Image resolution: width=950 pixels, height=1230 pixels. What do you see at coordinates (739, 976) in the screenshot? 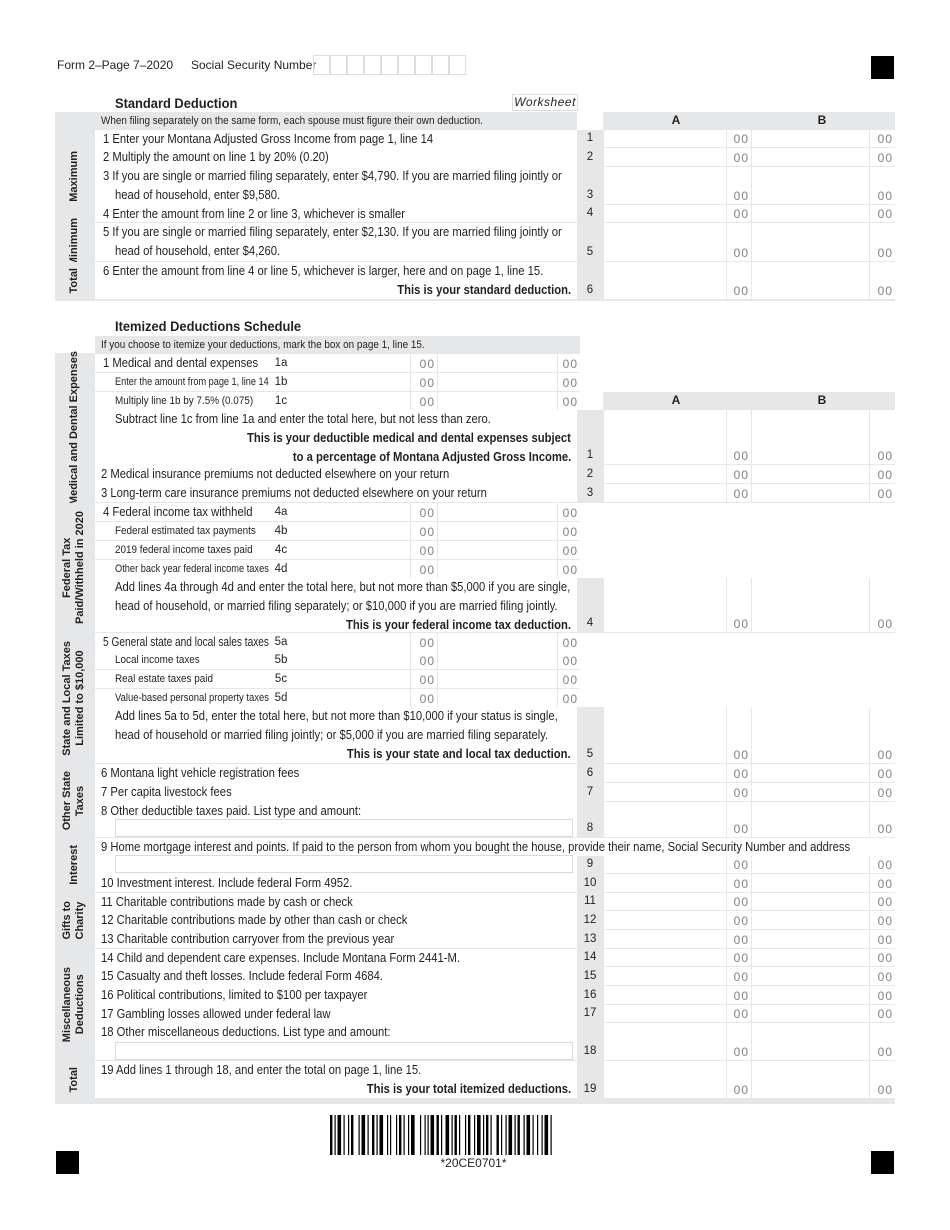
I see `line-item-15-column-a-cents: 00` at bounding box center [739, 976].